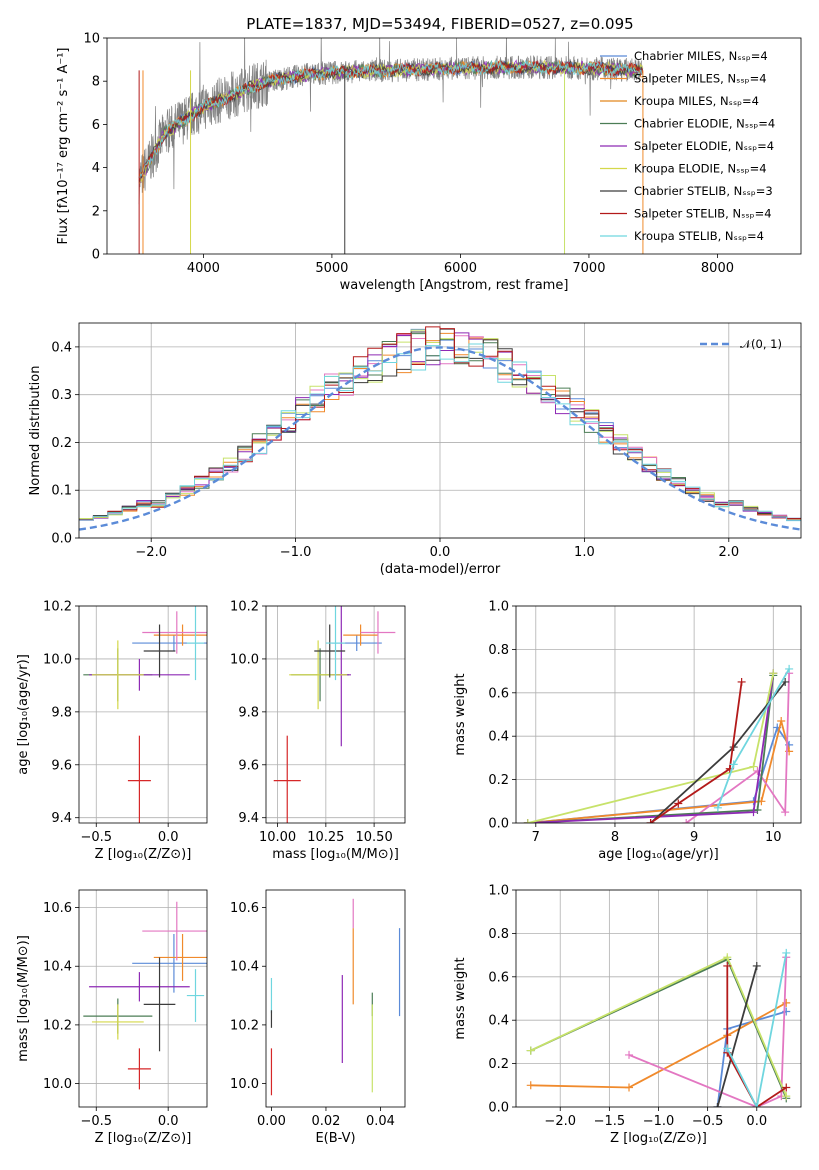 This screenshot has height=1170, width=819. What do you see at coordinates (460, 998) in the screenshot?
I see `y-axis-label: mass weight` at bounding box center [460, 998].